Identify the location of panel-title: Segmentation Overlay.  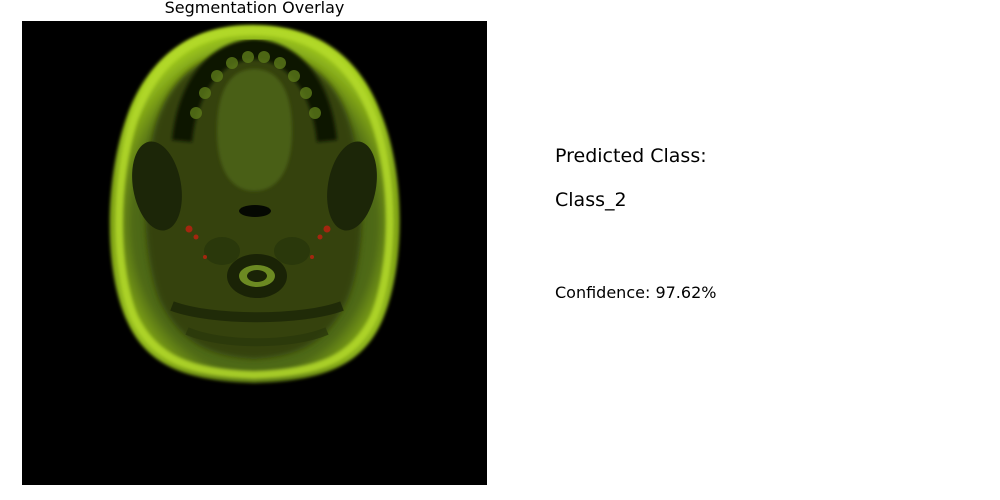
(254, 8).